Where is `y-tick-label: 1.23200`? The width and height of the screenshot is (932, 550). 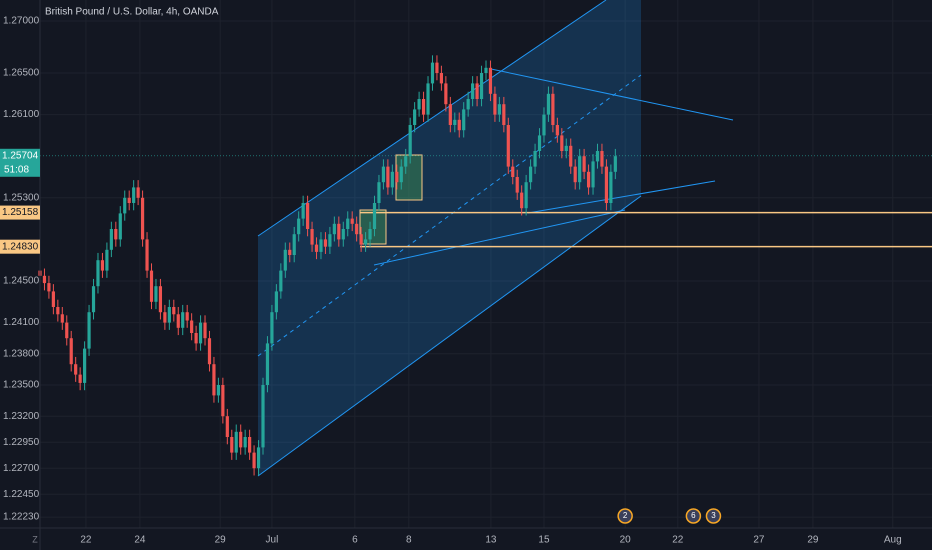 y-tick-label: 1.23200 is located at coordinates (21, 416).